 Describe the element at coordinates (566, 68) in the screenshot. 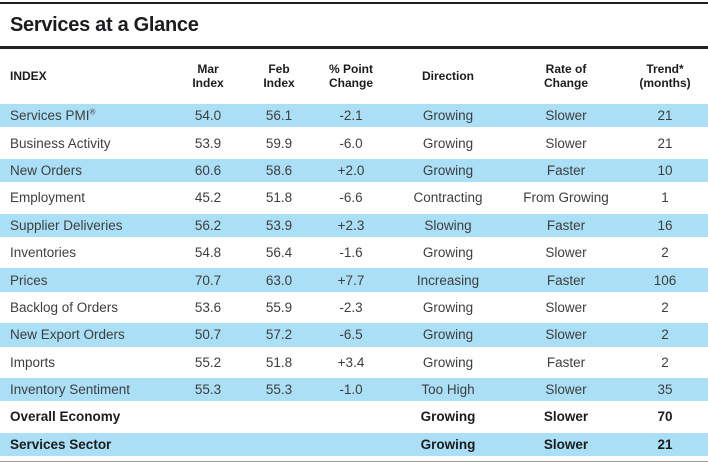

I see `header-line: Rate of` at that location.